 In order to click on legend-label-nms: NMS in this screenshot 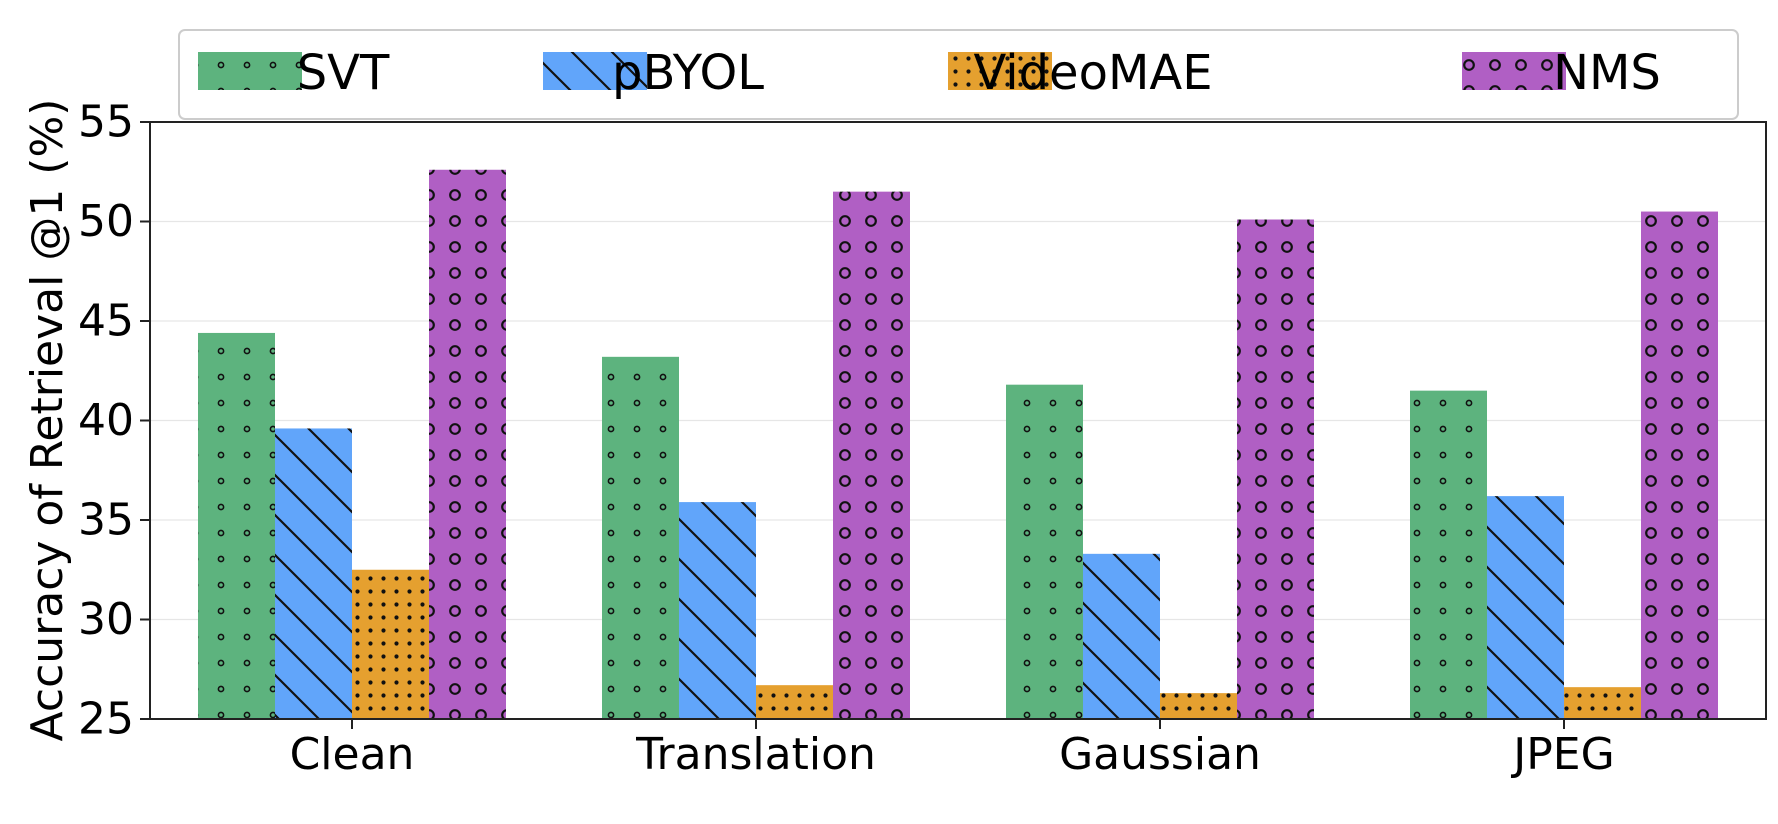, I will do `click(1607, 73)`.